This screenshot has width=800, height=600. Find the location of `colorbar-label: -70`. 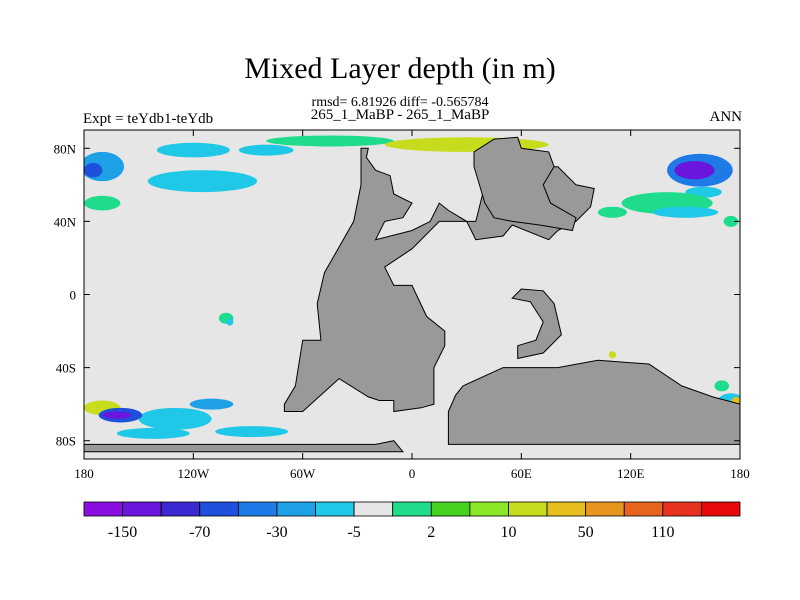

colorbar-label: -70 is located at coordinates (199, 532).